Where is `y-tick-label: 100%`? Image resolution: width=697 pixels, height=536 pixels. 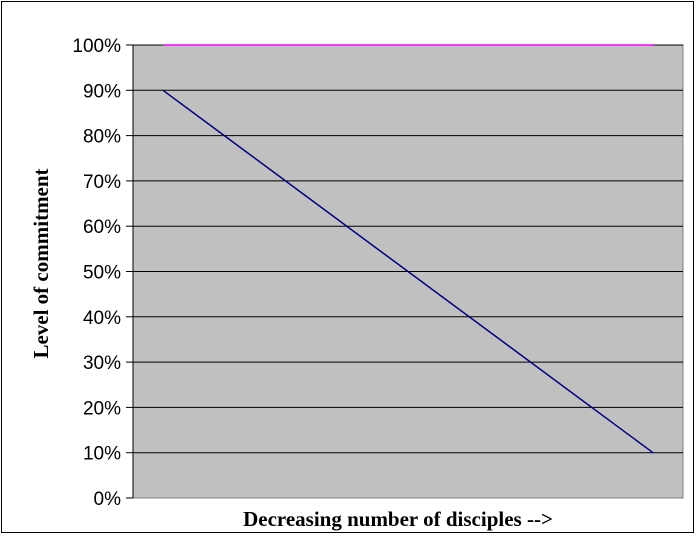 y-tick-label: 100% is located at coordinates (96, 46).